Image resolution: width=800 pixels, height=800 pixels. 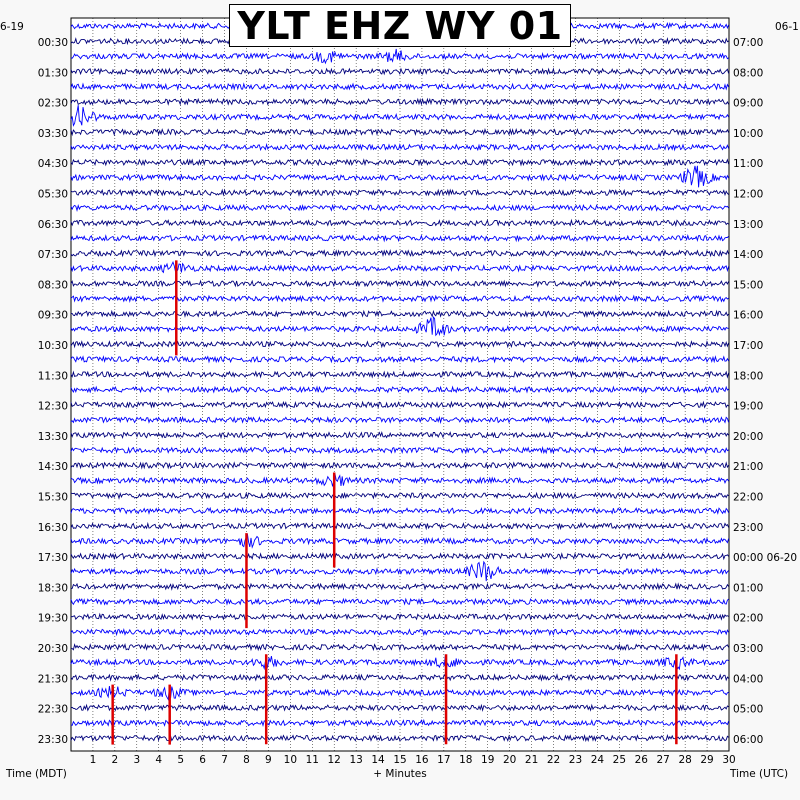 I want to click on right-time-label: 06:00, so click(x=748, y=740).